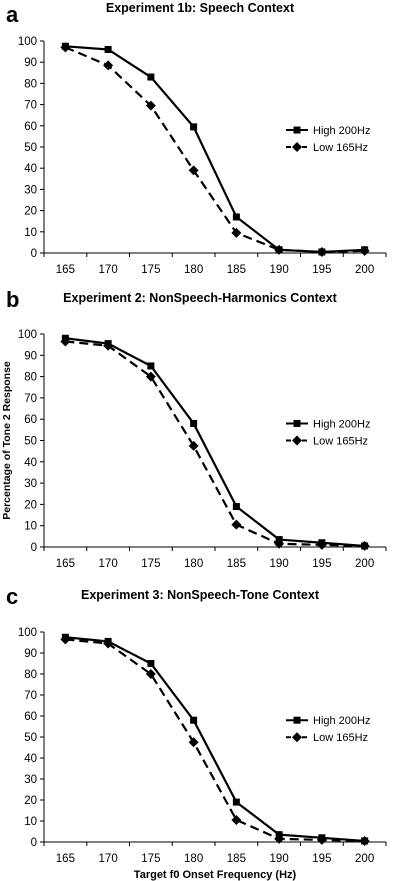 This screenshot has height=881, width=400. I want to click on x-axis-label: Target f0 Onset Frequency (Hz), so click(215, 875).